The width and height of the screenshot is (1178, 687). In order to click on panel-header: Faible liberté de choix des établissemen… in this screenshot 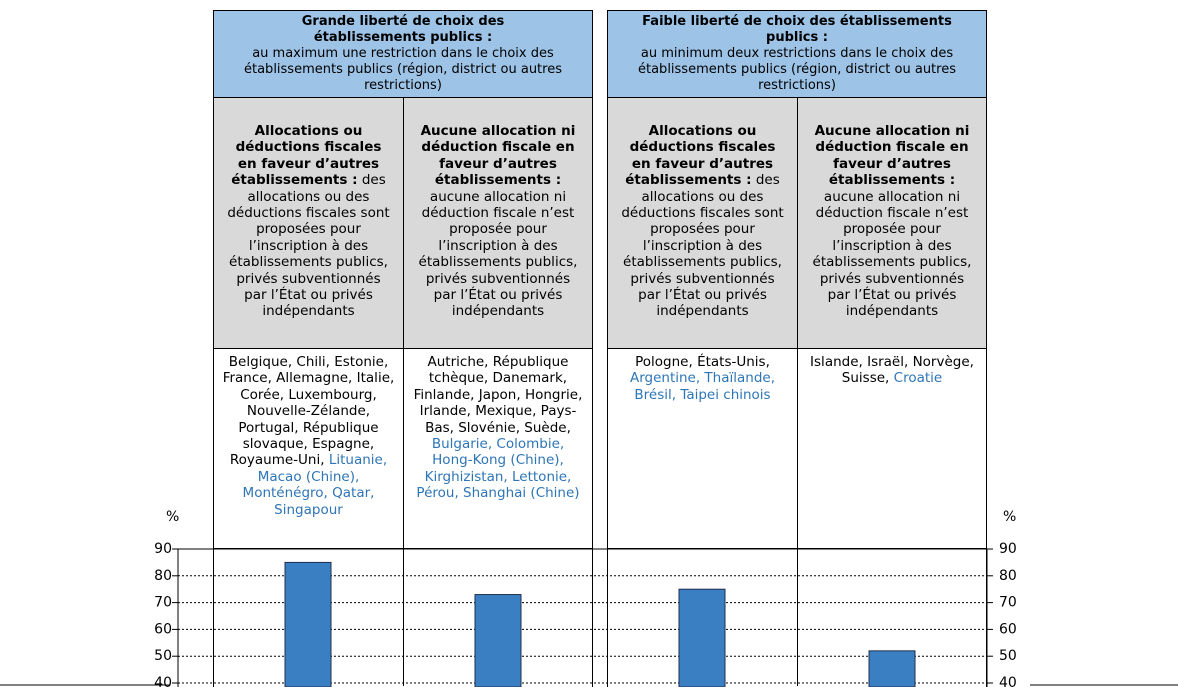, I will do `click(797, 54)`.